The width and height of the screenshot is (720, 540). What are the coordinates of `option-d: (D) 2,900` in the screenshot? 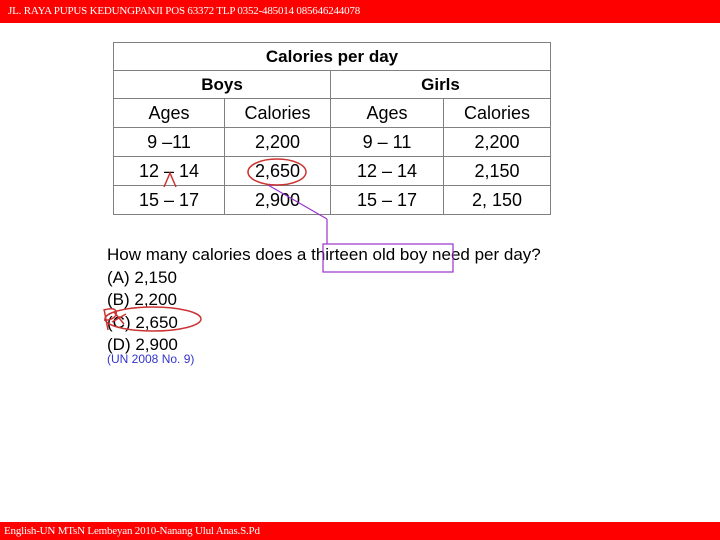 It's located at (142, 344).